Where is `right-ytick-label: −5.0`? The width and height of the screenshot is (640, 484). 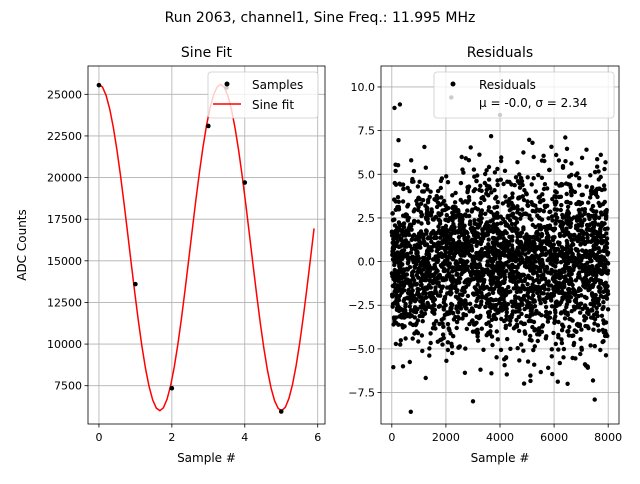
right-ytick-label: −5.0 is located at coordinates (361, 349).